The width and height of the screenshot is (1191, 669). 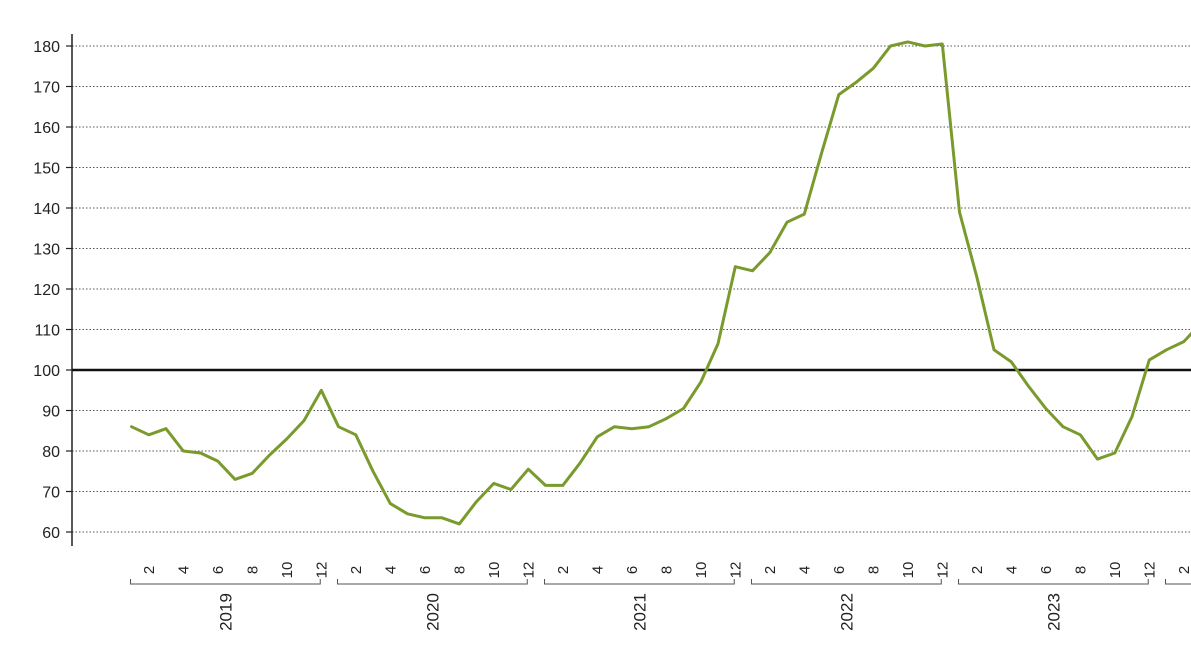 I want to click on year-label: 2020, so click(x=432, y=612).